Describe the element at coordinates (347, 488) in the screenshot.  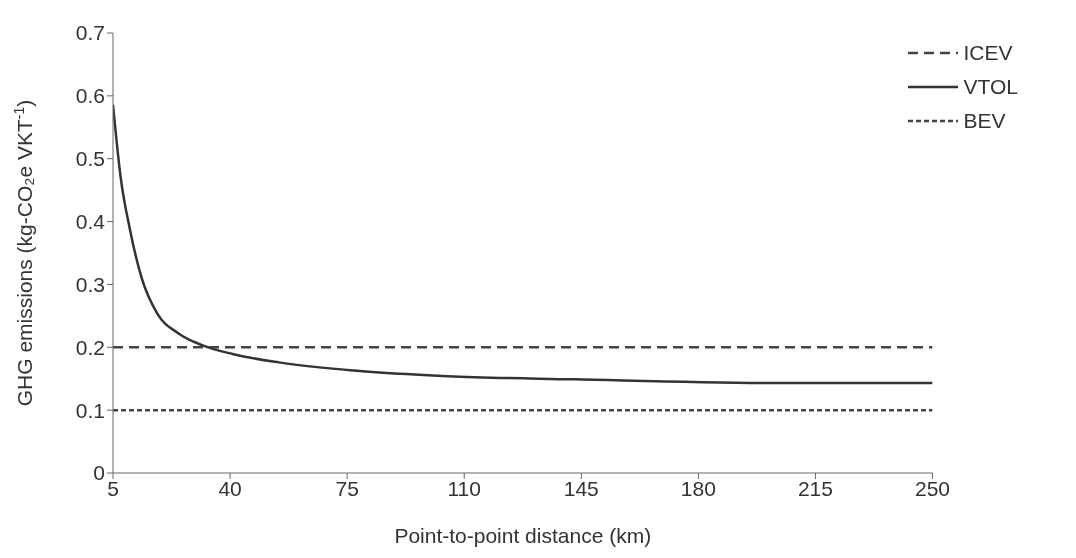
I see `x-tick-label: 75` at that location.